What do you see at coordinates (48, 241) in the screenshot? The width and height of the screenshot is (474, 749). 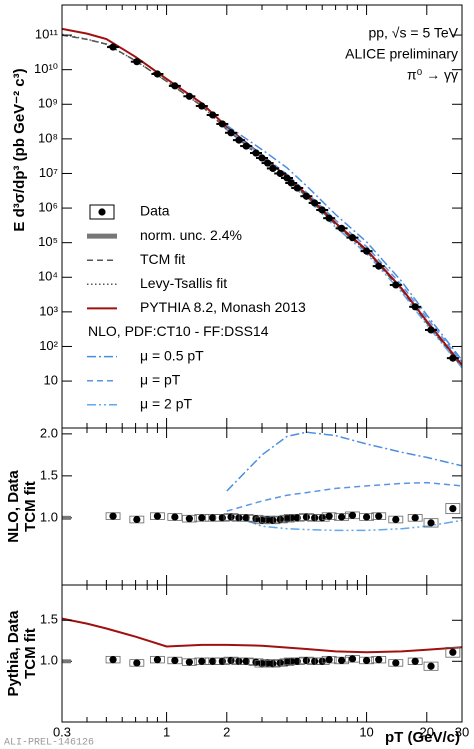 I see `y-tick-label: 10⁵` at bounding box center [48, 241].